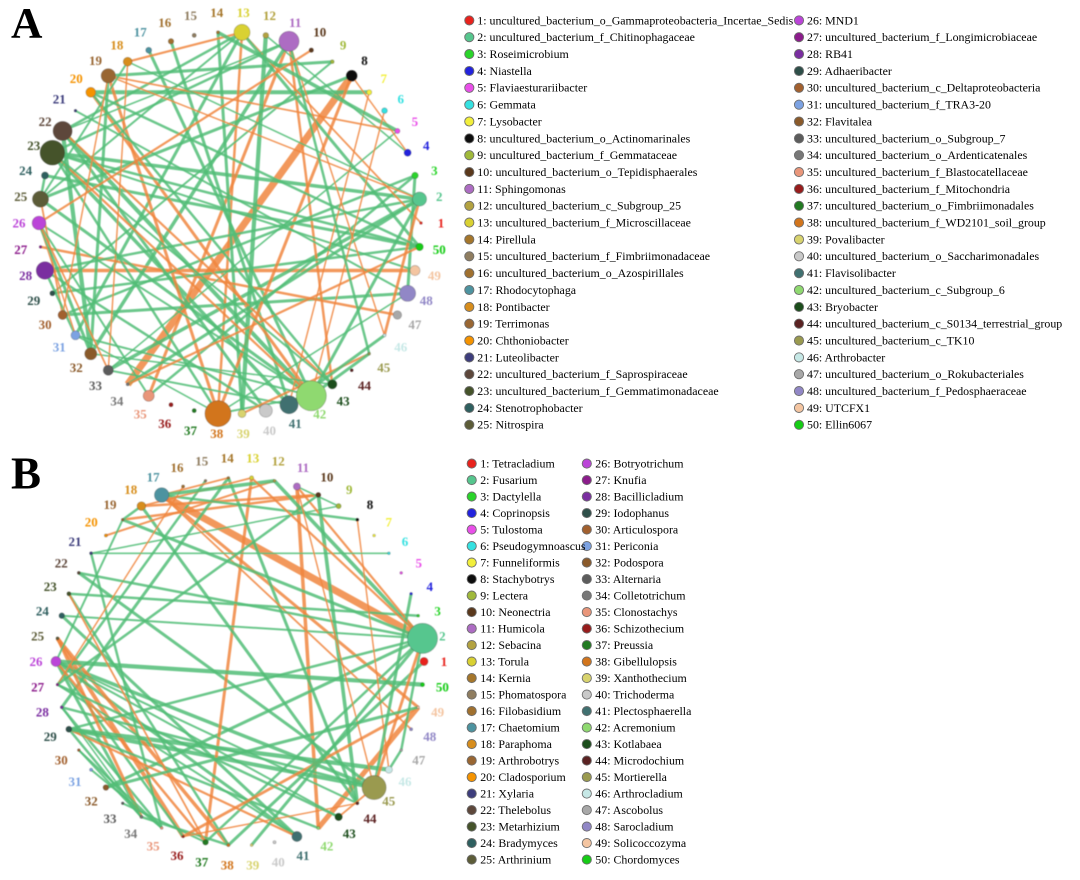 This screenshot has width=1080, height=880. I want to click on svg-text: 49: Solicoccozyma, so click(641, 843).